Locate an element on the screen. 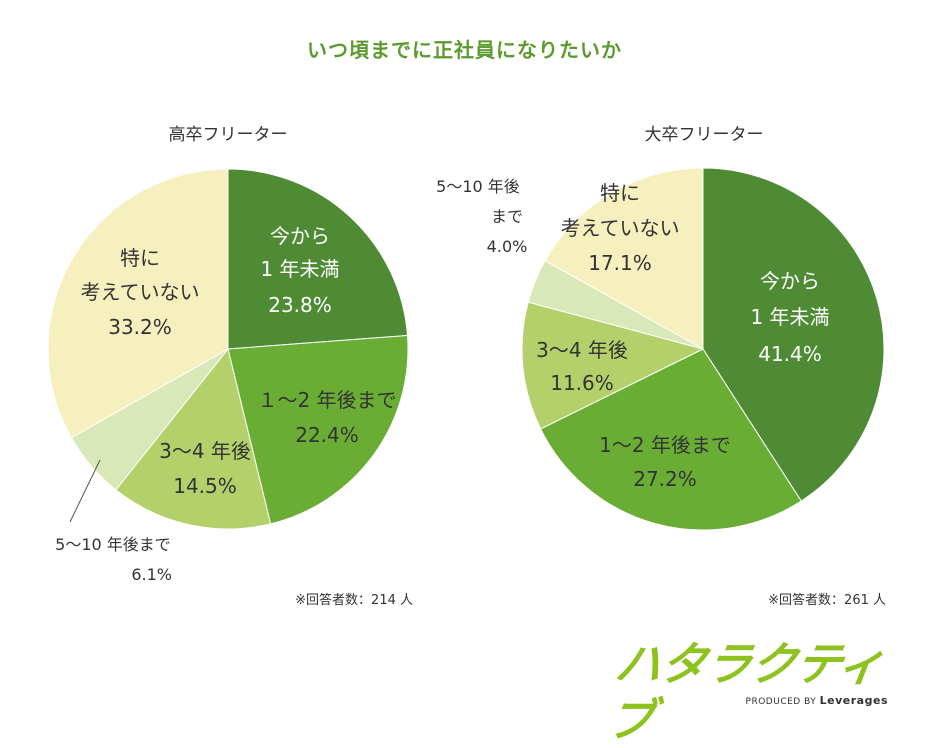 The image size is (929, 748). svg-text: 17.1% is located at coordinates (620, 263).